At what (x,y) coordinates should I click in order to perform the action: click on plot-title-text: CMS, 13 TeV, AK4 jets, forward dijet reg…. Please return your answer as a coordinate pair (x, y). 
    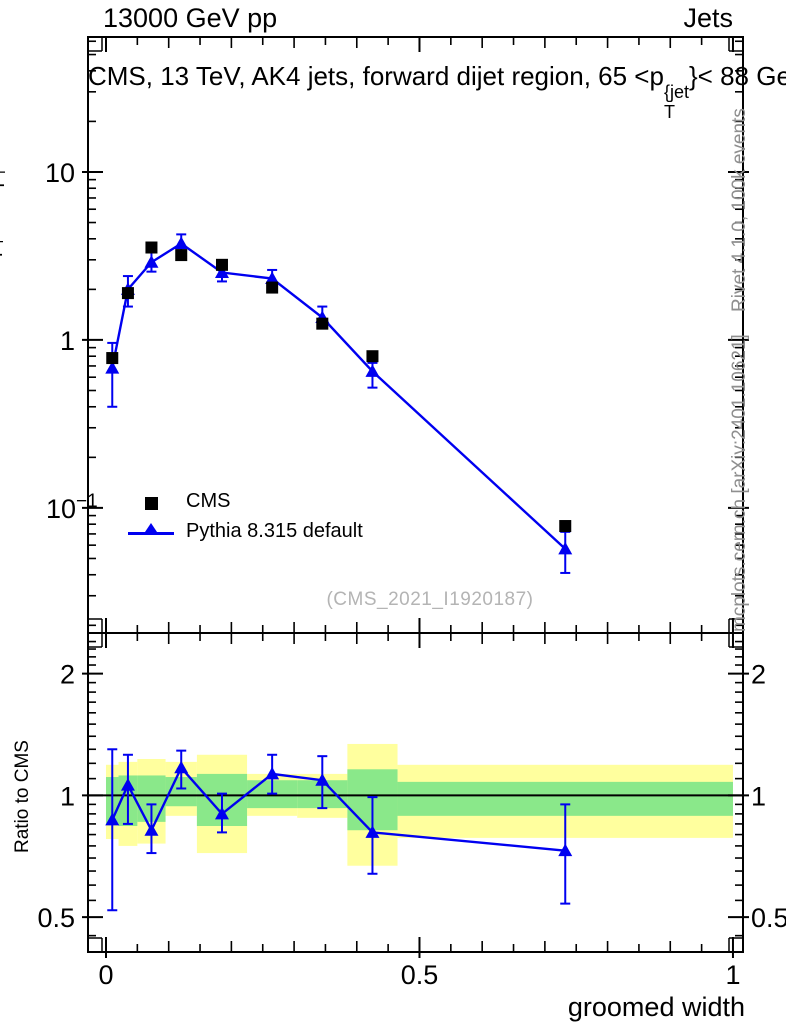
    Looking at the image, I should click on (376, 76).